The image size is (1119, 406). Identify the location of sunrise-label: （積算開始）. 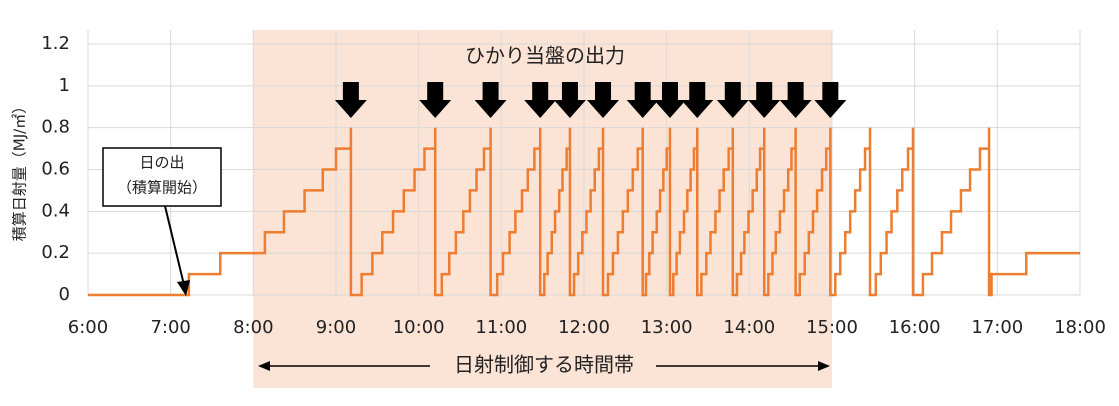
(162, 188).